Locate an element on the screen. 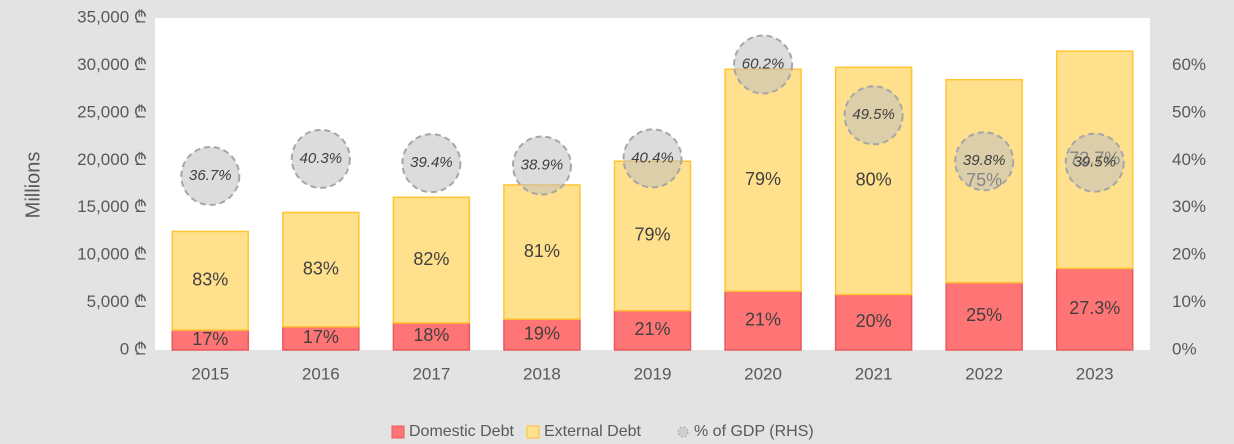 Image resolution: width=1234 pixels, height=444 pixels. gdp-label: 39.4% is located at coordinates (431, 162).